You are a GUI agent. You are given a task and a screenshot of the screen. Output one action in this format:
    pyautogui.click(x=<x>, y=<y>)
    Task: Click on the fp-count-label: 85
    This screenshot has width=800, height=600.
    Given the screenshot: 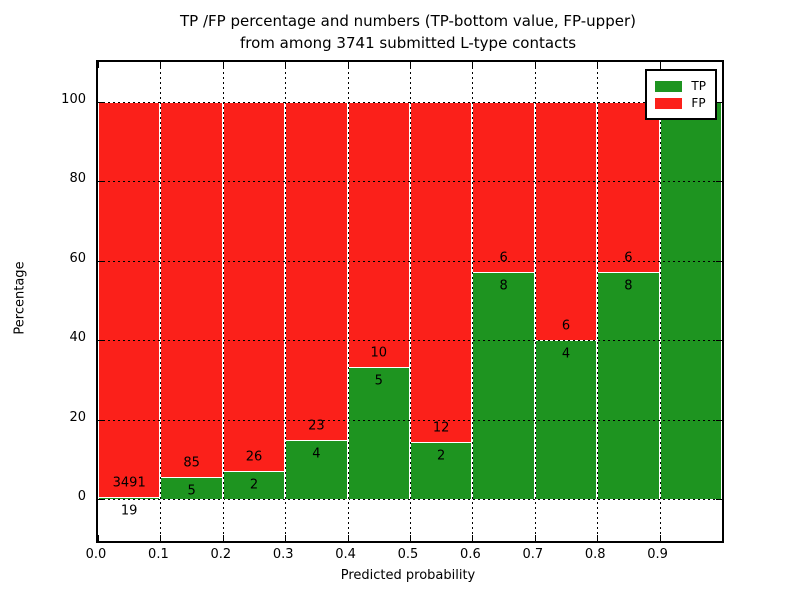 What is the action you would take?
    pyautogui.click(x=191, y=463)
    